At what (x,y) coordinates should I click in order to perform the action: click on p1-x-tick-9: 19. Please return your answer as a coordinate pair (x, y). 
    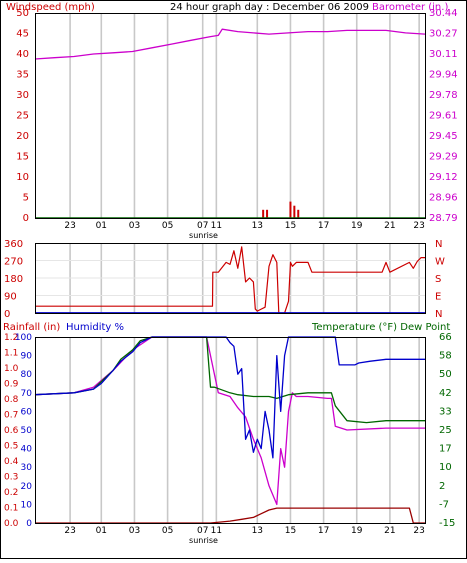
    Looking at the image, I should click on (357, 226).